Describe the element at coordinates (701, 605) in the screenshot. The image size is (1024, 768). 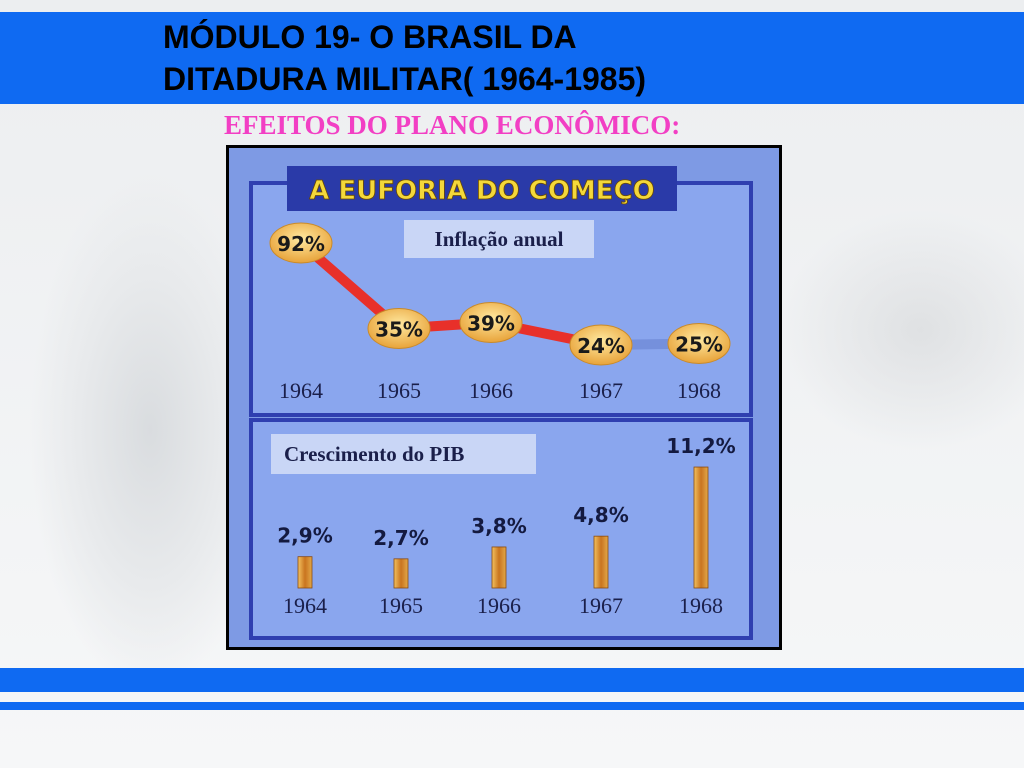
I see `pib-year-label: 1968` at that location.